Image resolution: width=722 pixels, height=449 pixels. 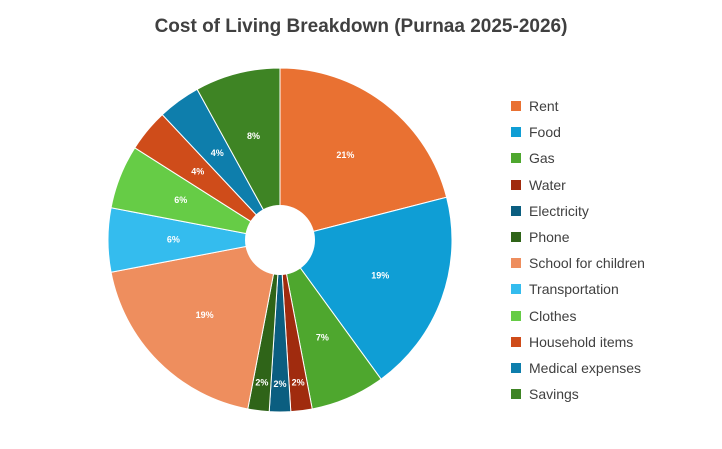 I want to click on legend-label: Electricity, so click(x=559, y=210).